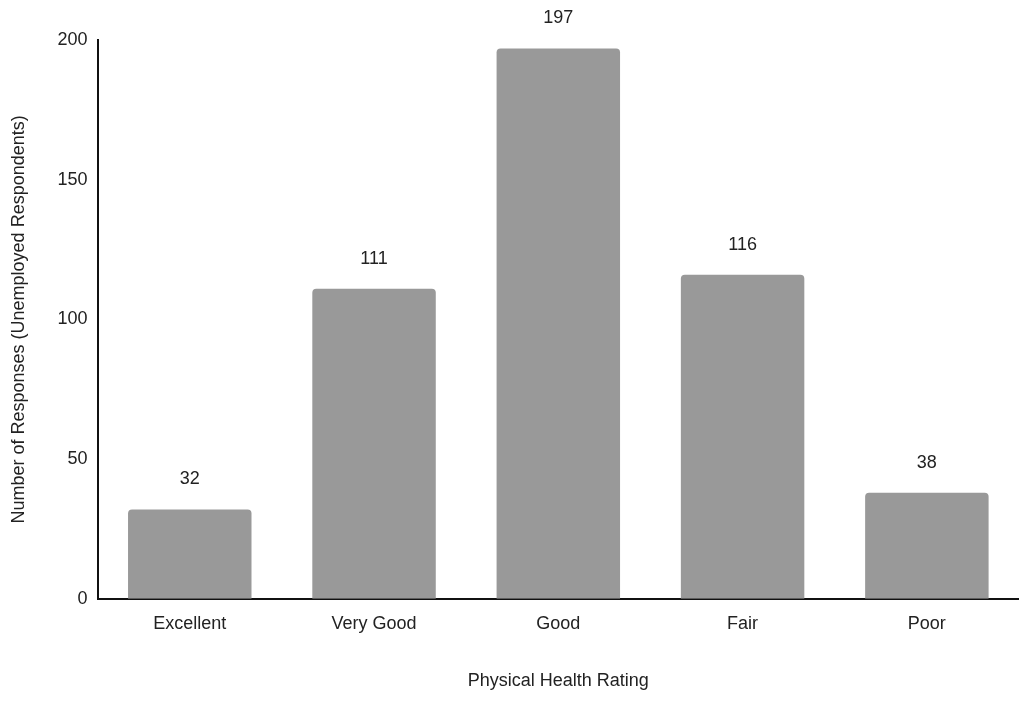 This screenshot has width=1019, height=704. Describe the element at coordinates (72, 178) in the screenshot. I see `y-tick-label: 150` at that location.